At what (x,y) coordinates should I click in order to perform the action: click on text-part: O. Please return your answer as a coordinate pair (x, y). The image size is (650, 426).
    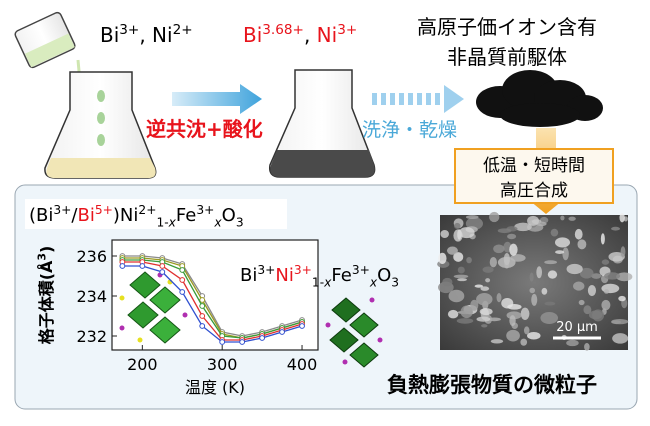
    Looking at the image, I should click on (229, 215).